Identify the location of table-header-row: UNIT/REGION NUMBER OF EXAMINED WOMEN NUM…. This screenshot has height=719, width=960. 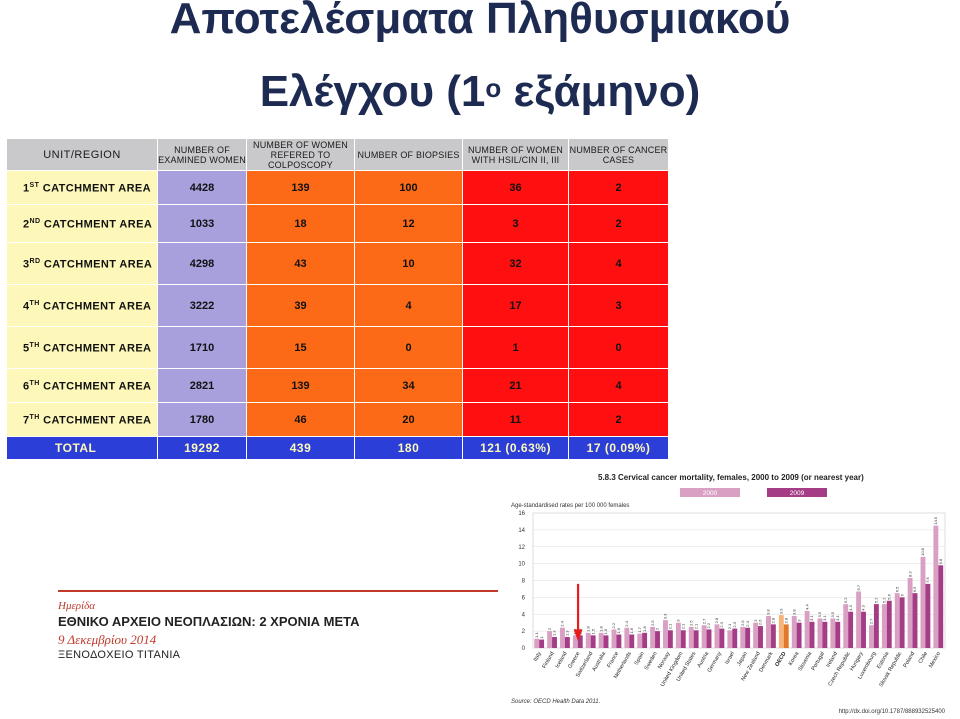
(337, 154).